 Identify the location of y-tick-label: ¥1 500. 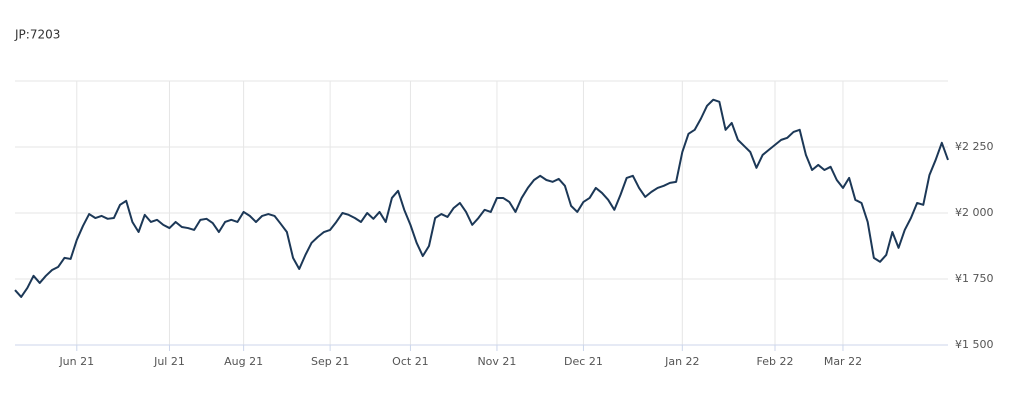
(974, 344).